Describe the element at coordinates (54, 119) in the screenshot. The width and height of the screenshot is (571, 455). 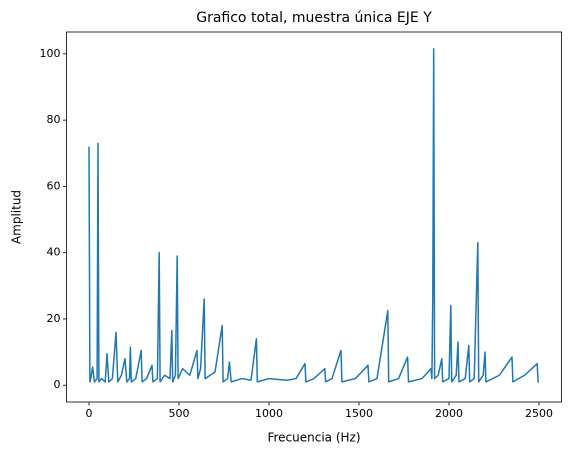
I see `y-tick-label: 80` at that location.